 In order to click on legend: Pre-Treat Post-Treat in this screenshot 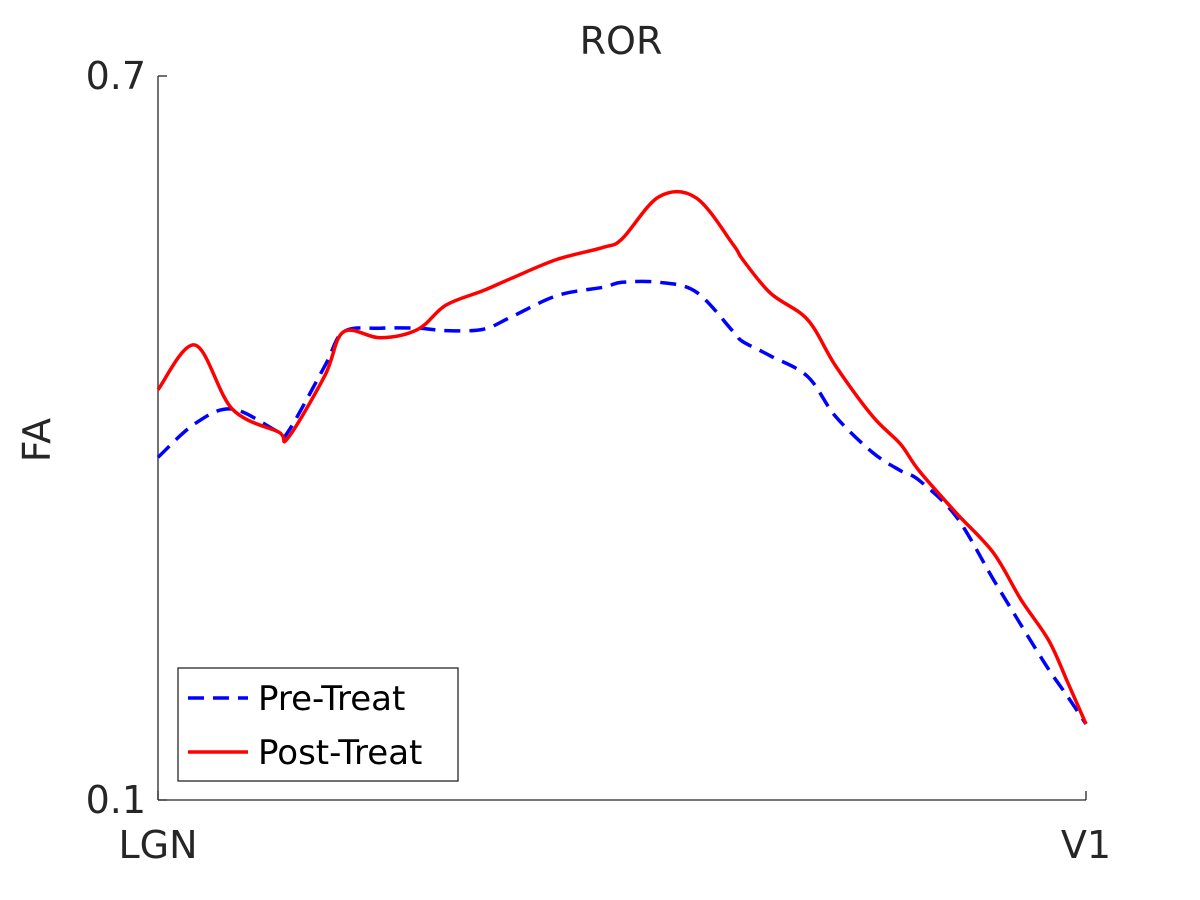, I will do `click(318, 724)`.